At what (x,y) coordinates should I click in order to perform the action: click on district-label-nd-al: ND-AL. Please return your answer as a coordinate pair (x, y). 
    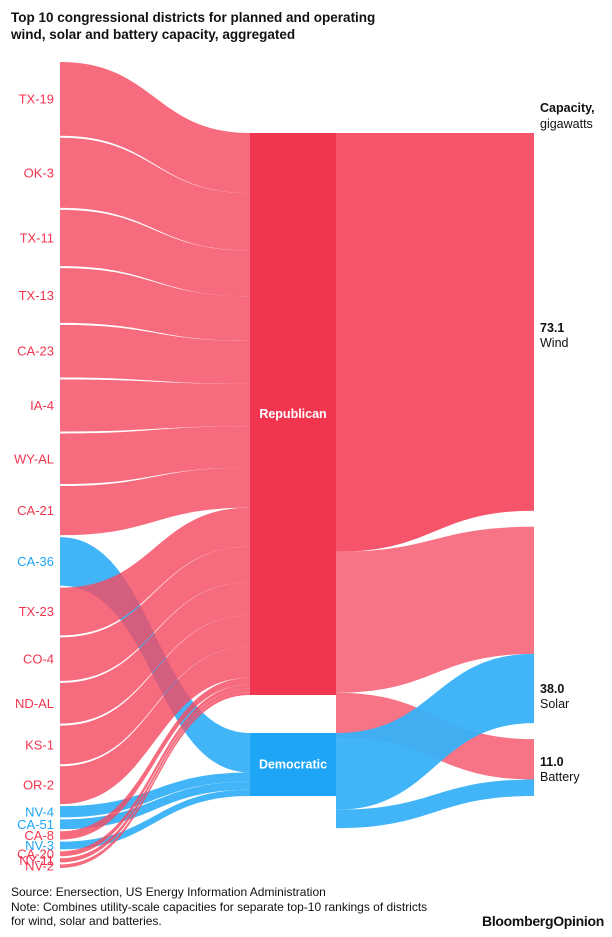
    Looking at the image, I should click on (34, 703).